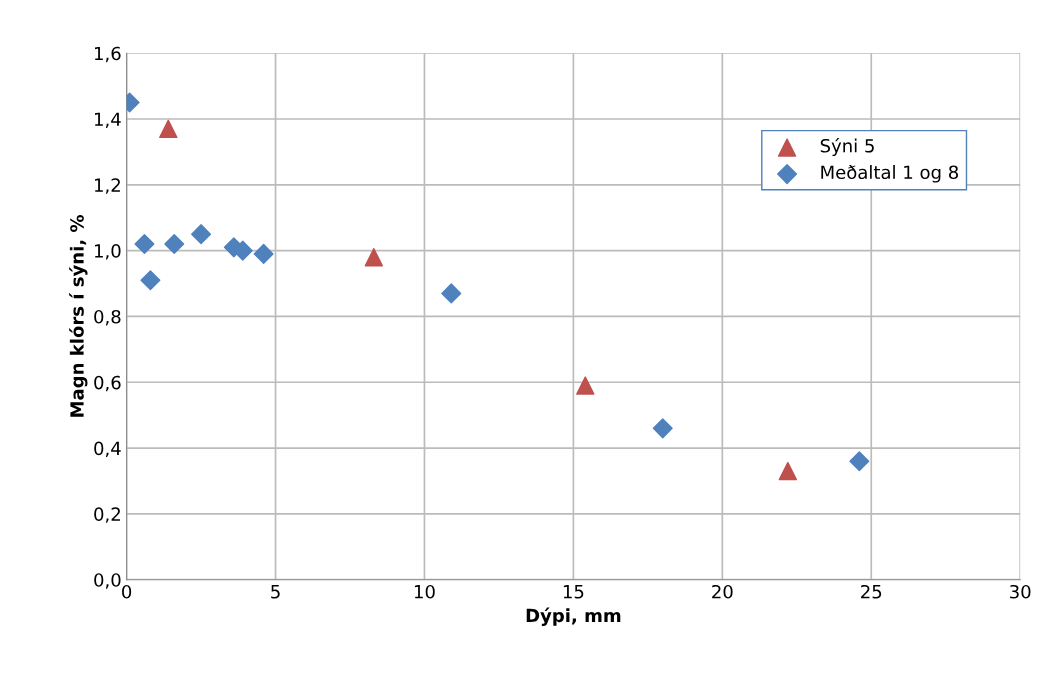 This screenshot has height=682, width=1055. Describe the element at coordinates (890, 174) in the screenshot. I see `legend-label: Meðaltal 1 og 8` at that location.